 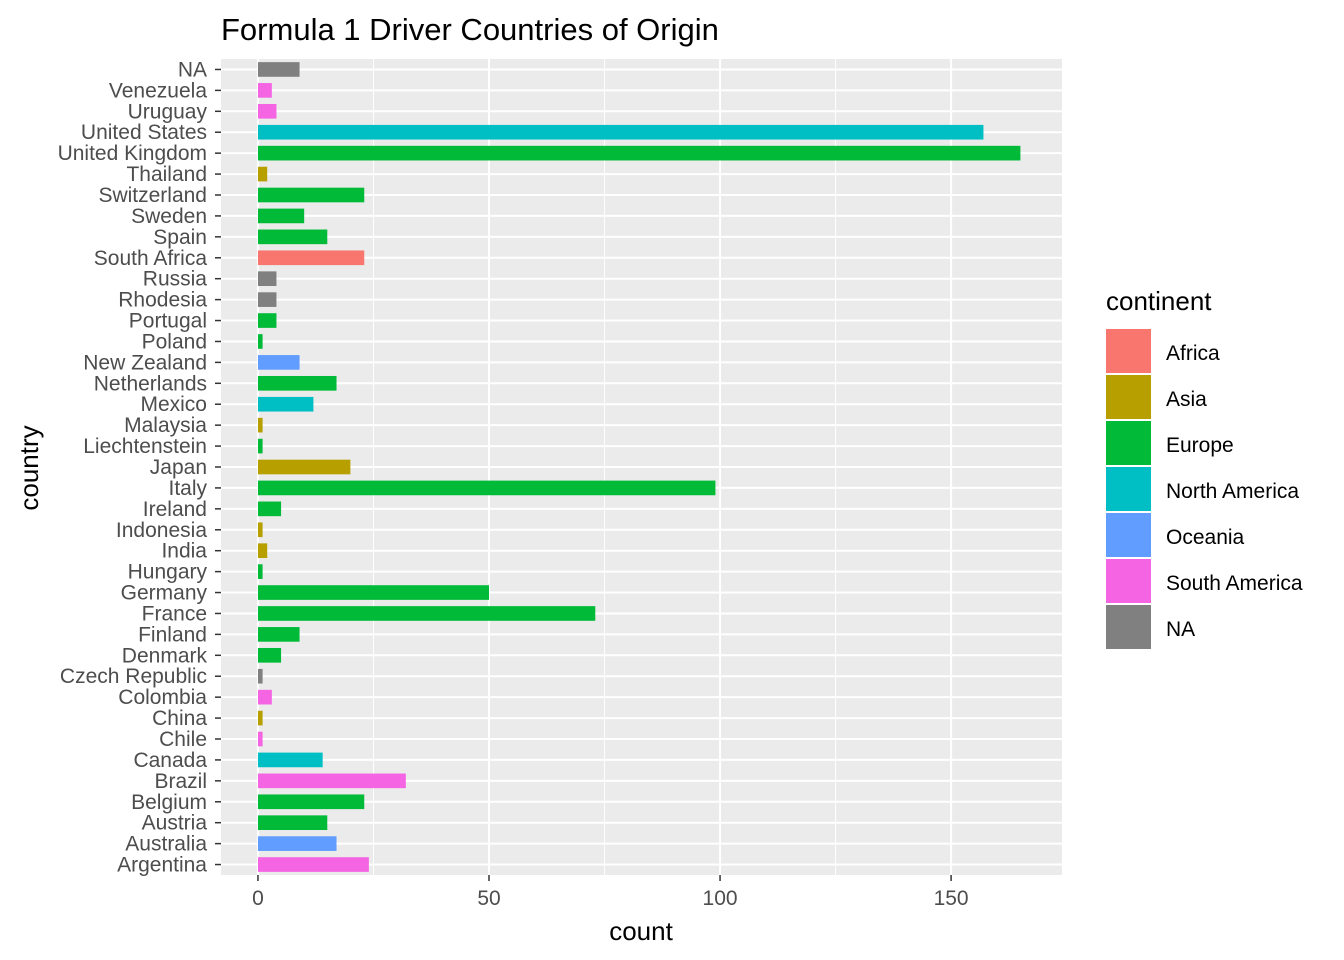 What do you see at coordinates (183, 739) in the screenshot?
I see `y-tick-label: Chile` at bounding box center [183, 739].